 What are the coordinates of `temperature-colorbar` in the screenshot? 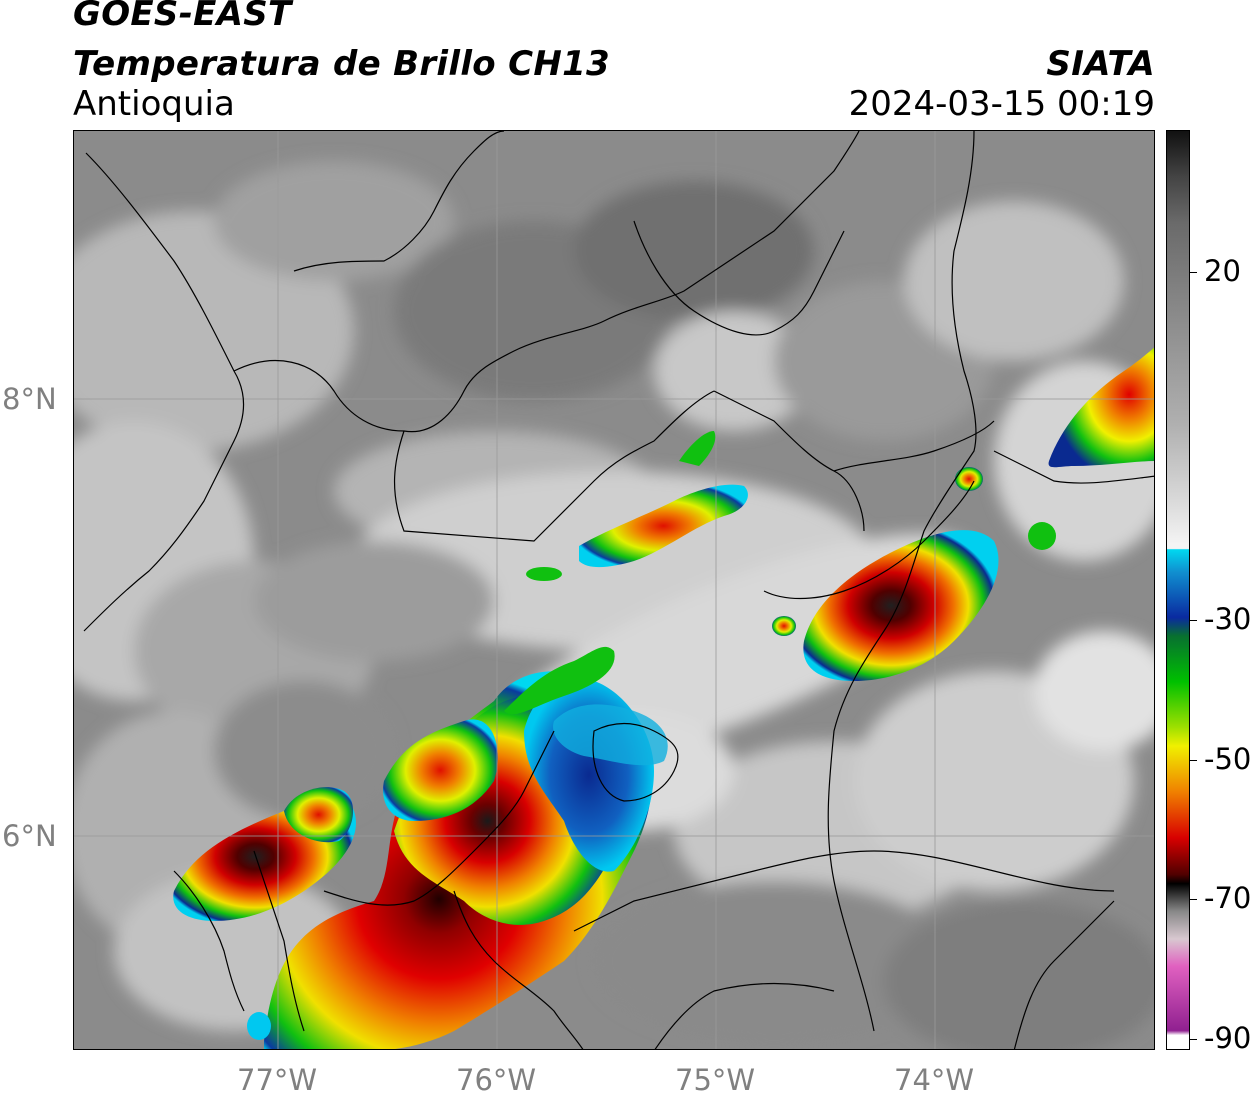 It's located at (1178, 590).